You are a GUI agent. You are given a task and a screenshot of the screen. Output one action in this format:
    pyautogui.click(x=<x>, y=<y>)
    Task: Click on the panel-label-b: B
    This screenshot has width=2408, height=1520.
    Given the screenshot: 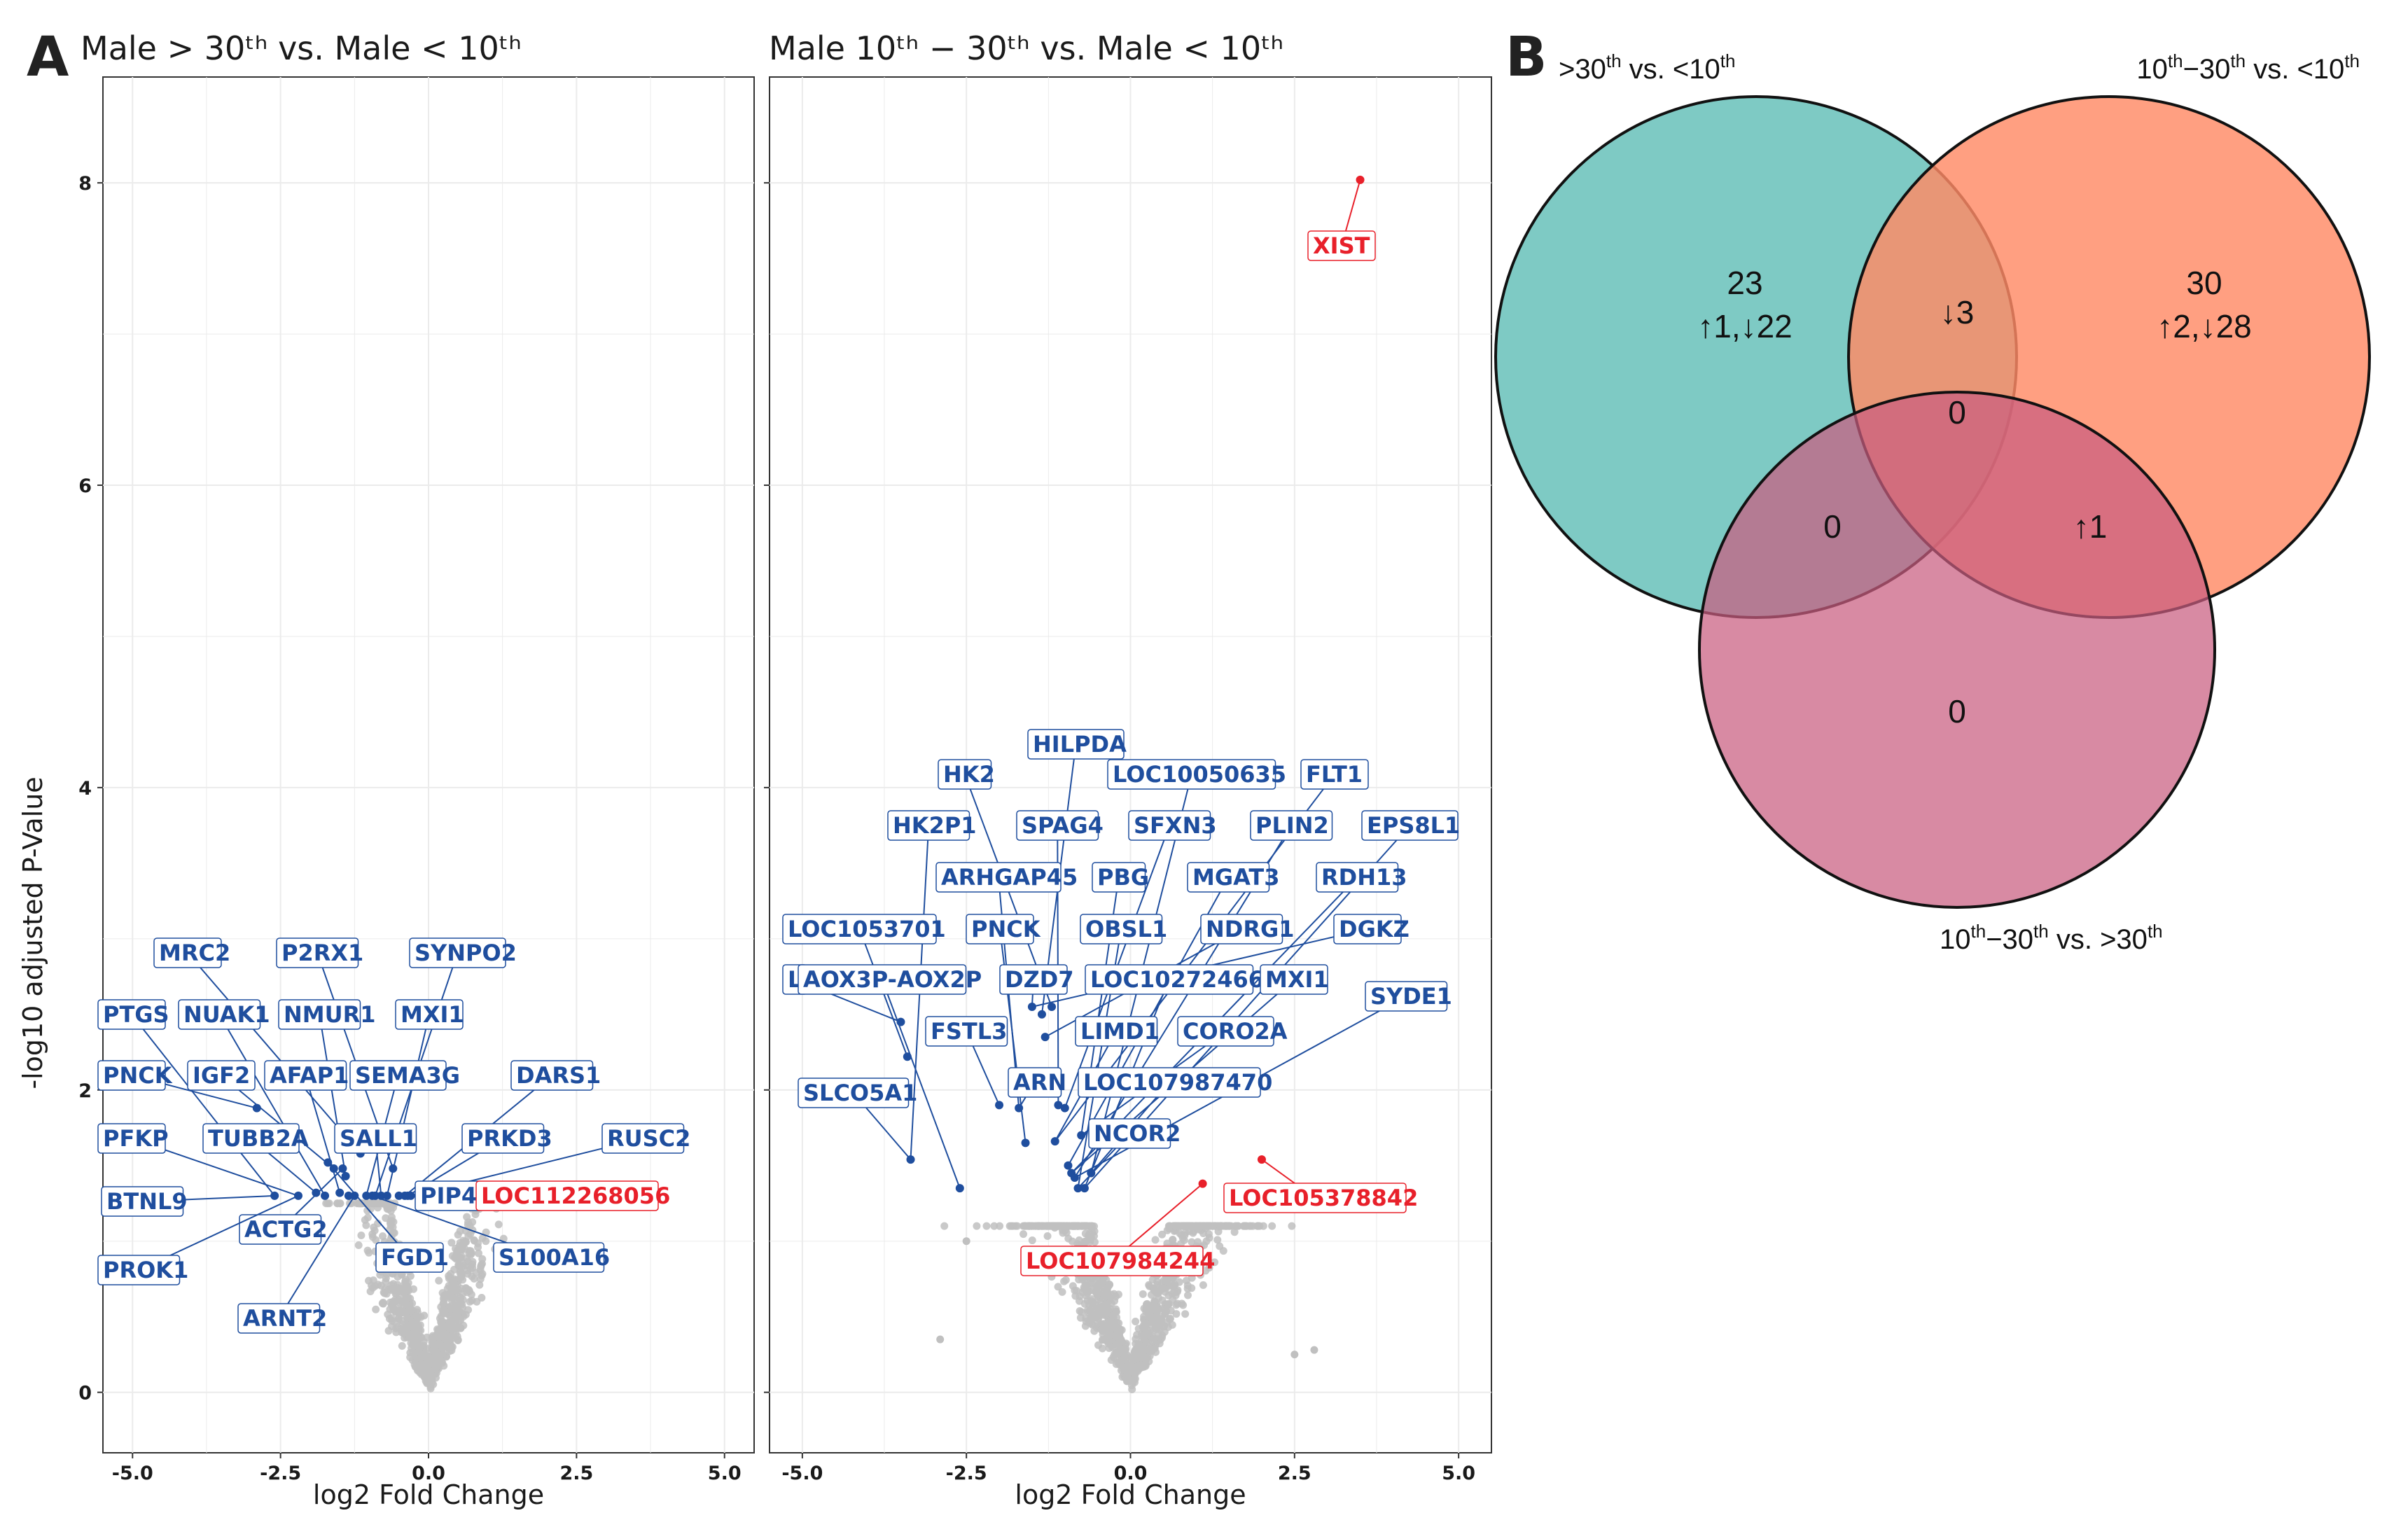 What is the action you would take?
    pyautogui.click(x=1526, y=57)
    